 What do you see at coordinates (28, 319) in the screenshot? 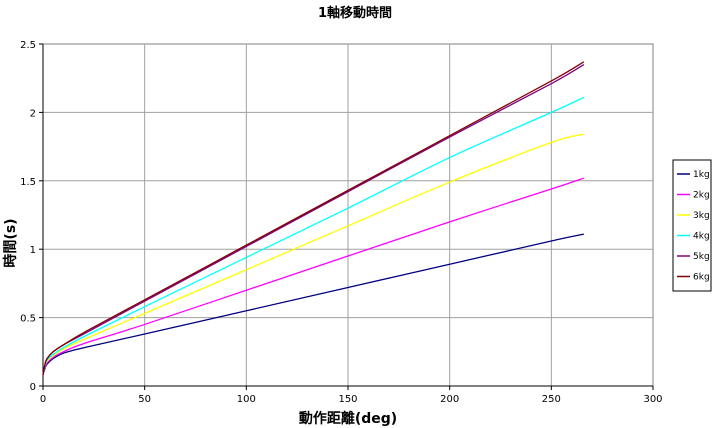
I see `y-tick-label: 0.5` at bounding box center [28, 319].